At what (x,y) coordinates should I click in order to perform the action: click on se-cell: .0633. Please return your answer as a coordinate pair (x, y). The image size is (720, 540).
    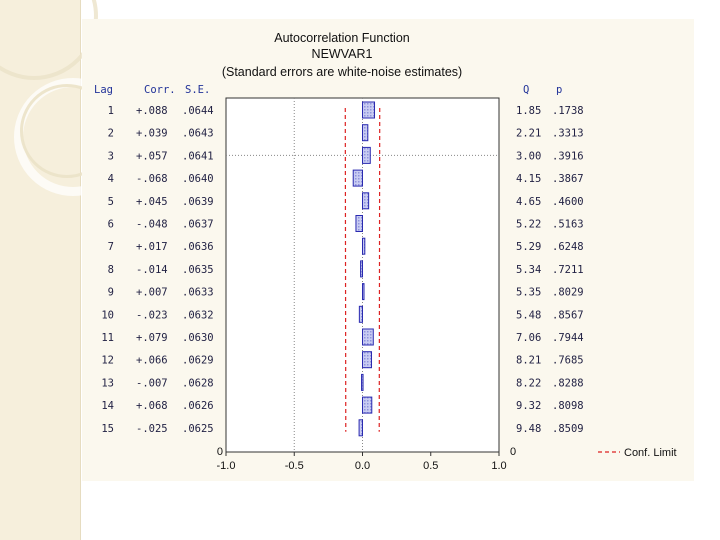
    Looking at the image, I should click on (198, 293).